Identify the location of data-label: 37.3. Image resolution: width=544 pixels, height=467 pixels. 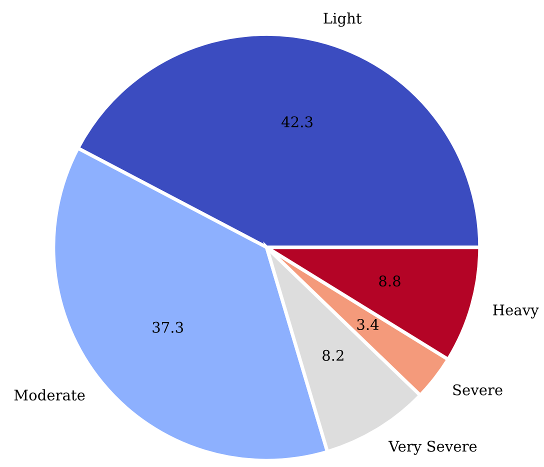
(167, 327).